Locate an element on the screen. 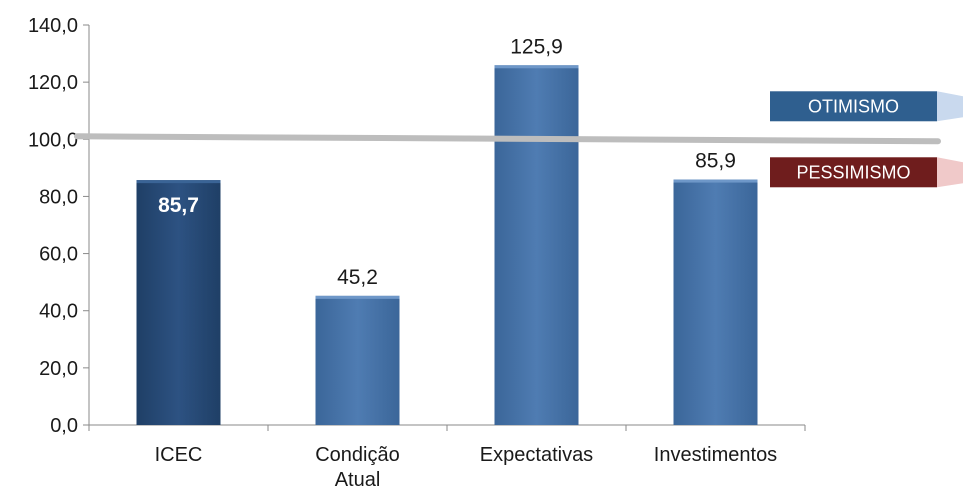 This screenshot has width=963, height=496. band-label: OTIMISMO is located at coordinates (853, 106).